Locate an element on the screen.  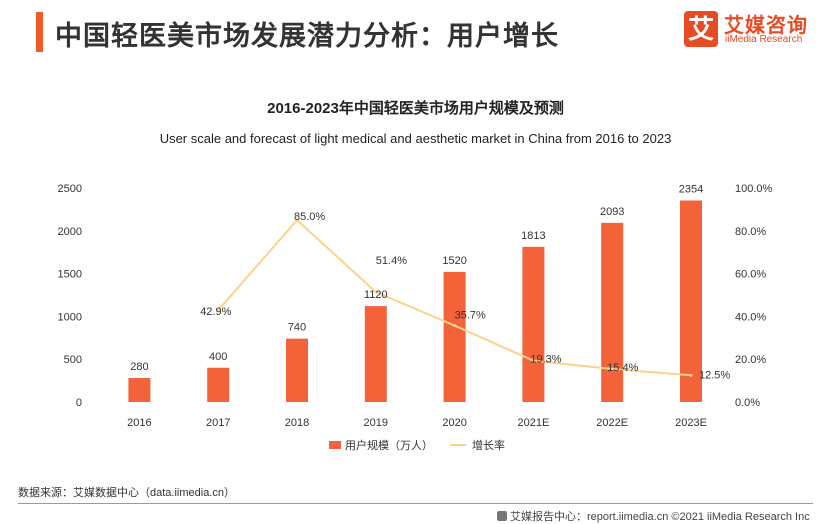
logo-mark-icon: 艾 is located at coordinates (701, 29).